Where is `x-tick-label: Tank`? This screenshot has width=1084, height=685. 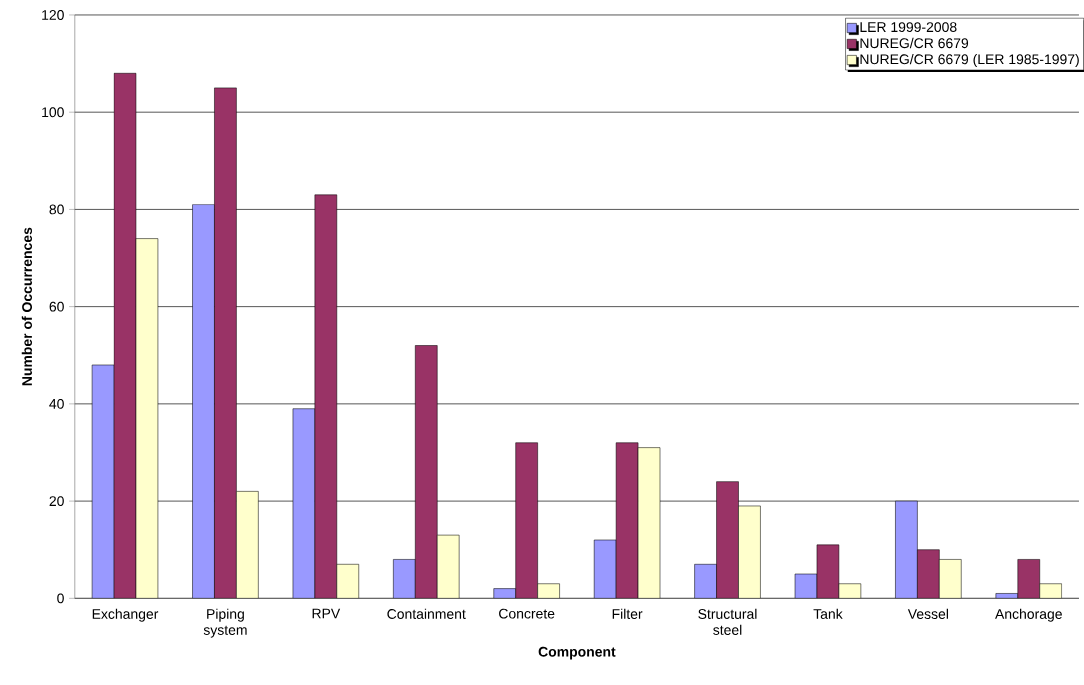 x-tick-label: Tank is located at coordinates (828, 613).